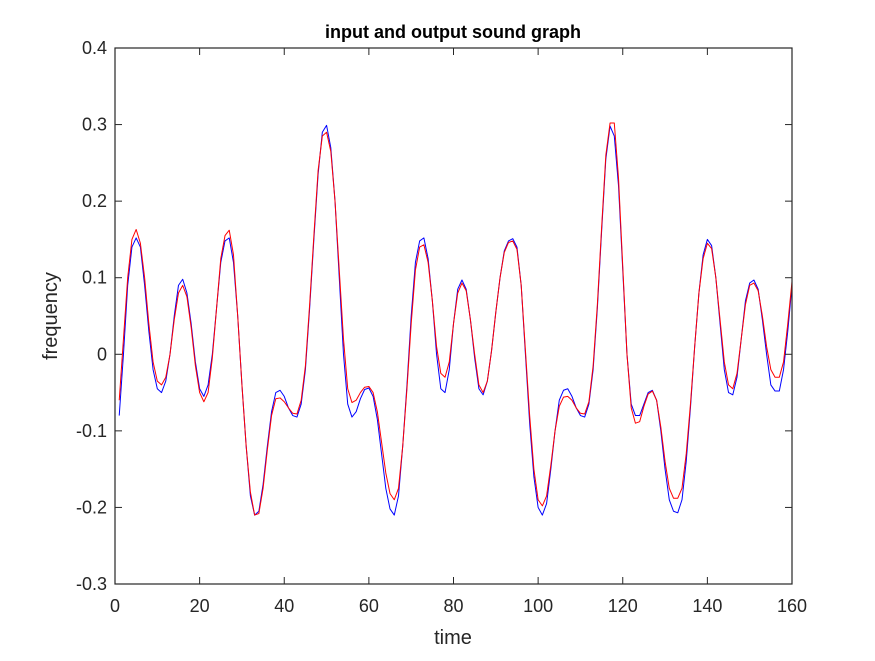 The image size is (875, 661). What do you see at coordinates (94, 48) in the screenshot?
I see `y-tick-label: 0.4` at bounding box center [94, 48].